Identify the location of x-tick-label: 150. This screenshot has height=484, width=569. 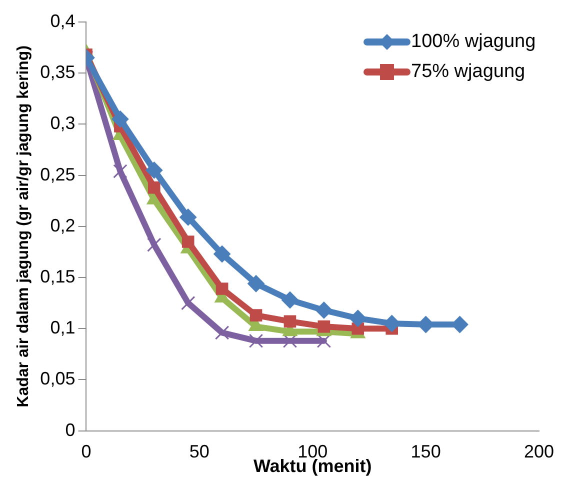
(425, 452).